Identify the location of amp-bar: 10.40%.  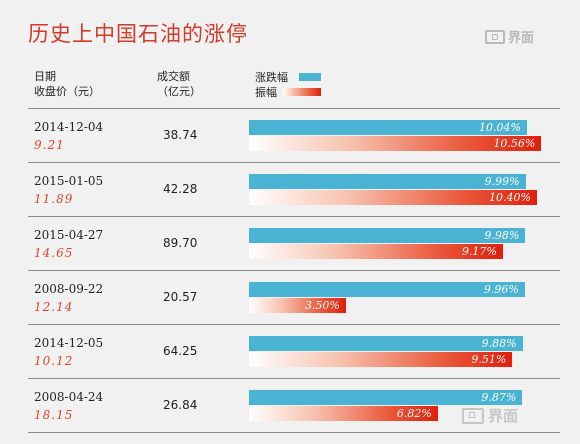
(393, 197).